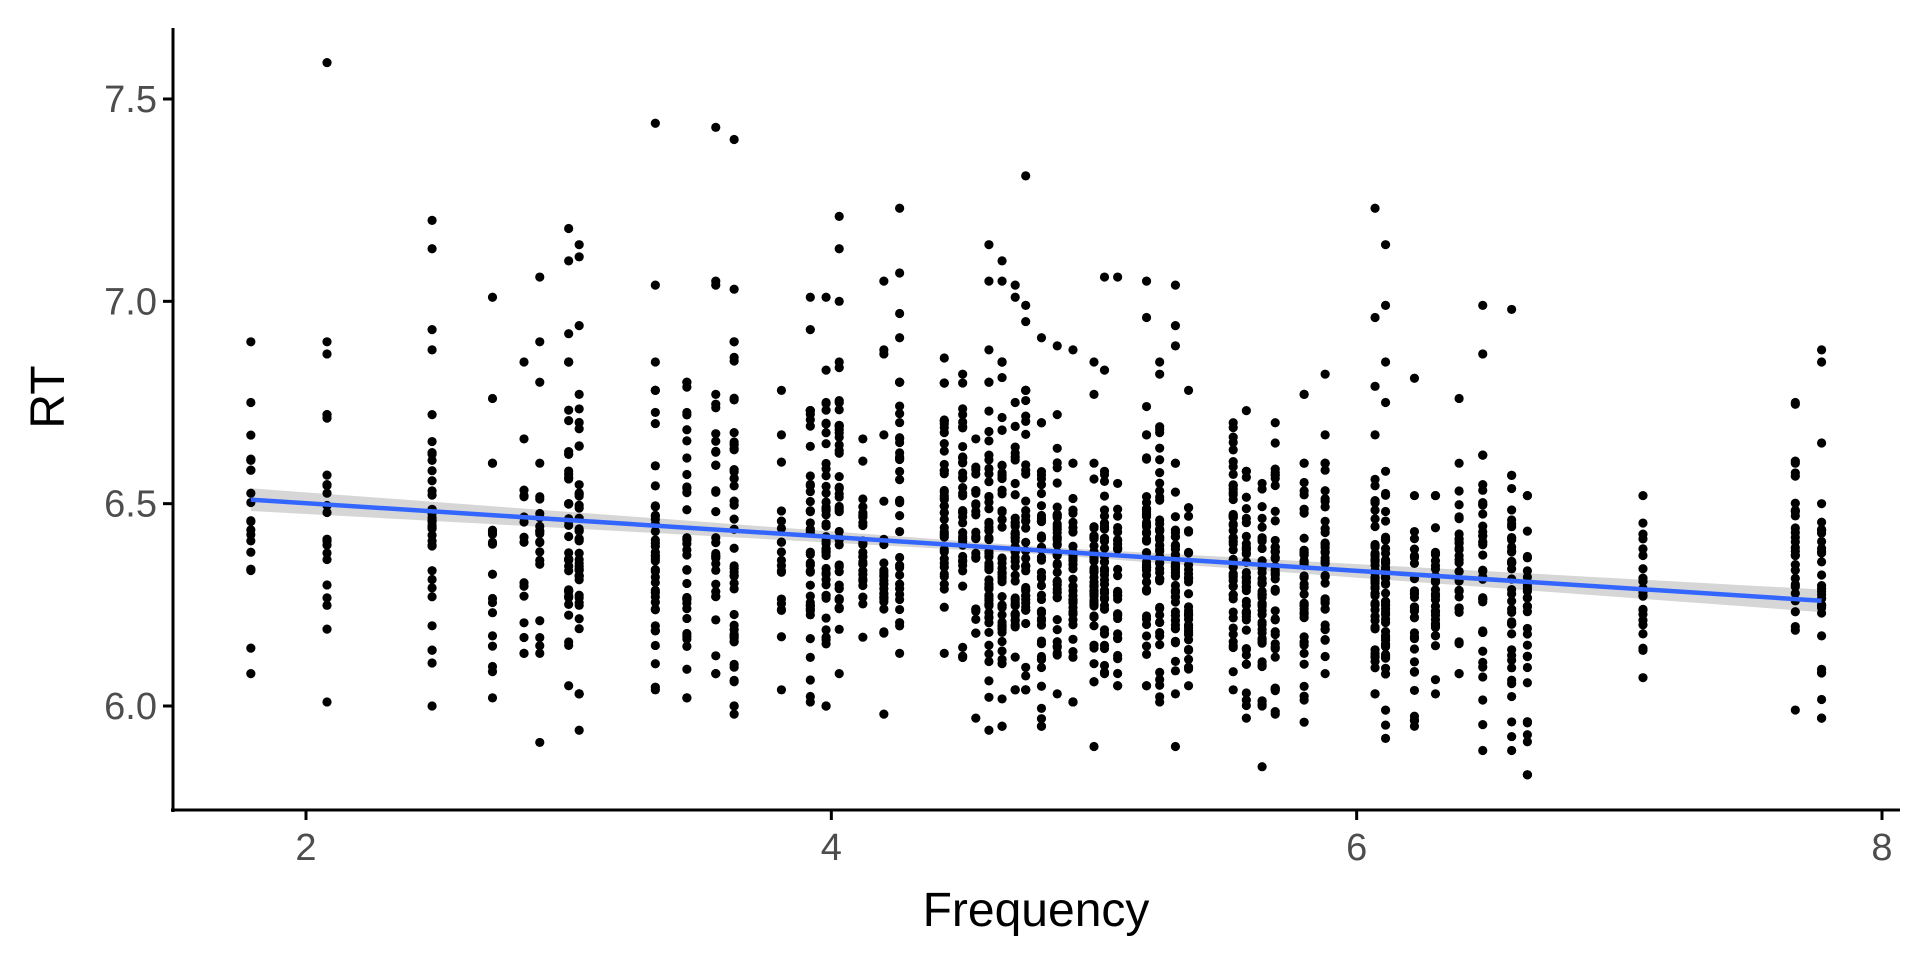 Image resolution: width=1920 pixels, height=960 pixels. Describe the element at coordinates (130, 707) in the screenshot. I see `y-tick-label: 6.0` at that location.